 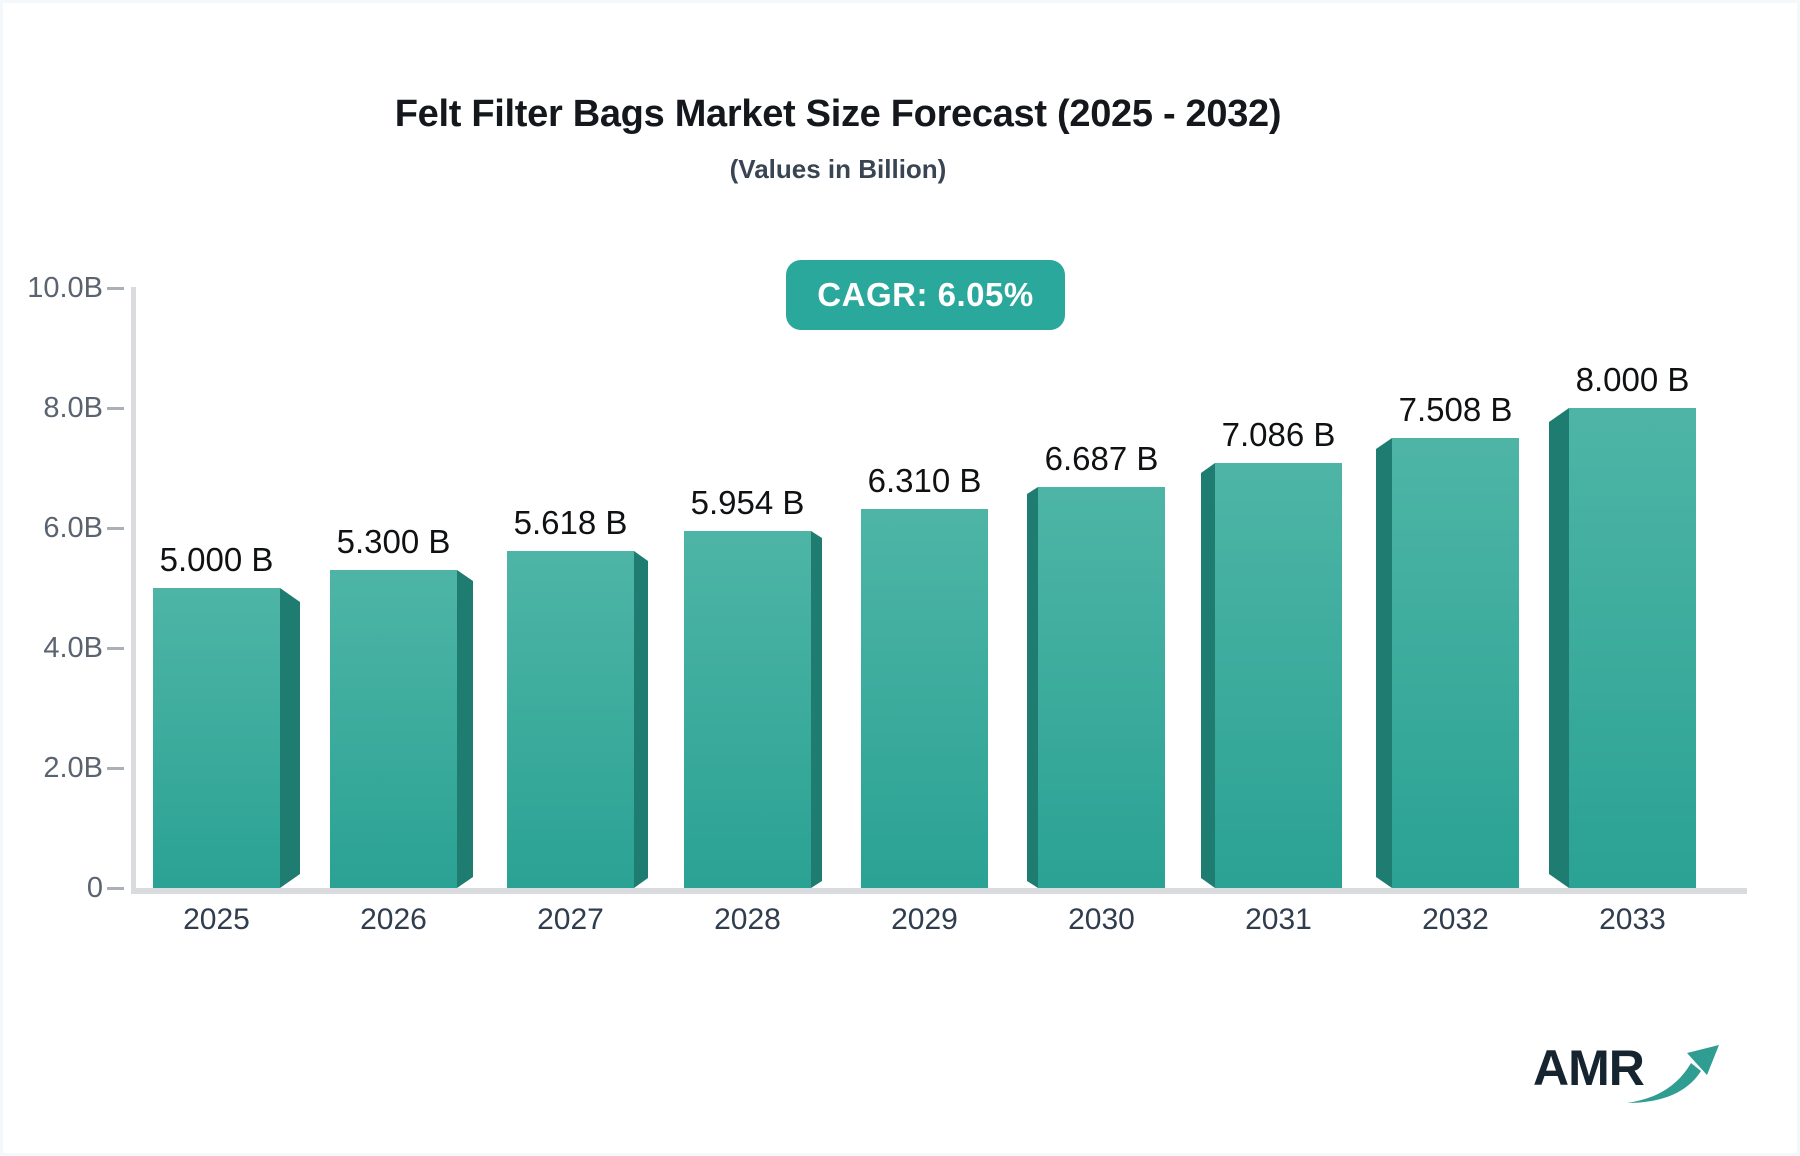 What do you see at coordinates (570, 919) in the screenshot?
I see `x-category-label: 2027` at bounding box center [570, 919].